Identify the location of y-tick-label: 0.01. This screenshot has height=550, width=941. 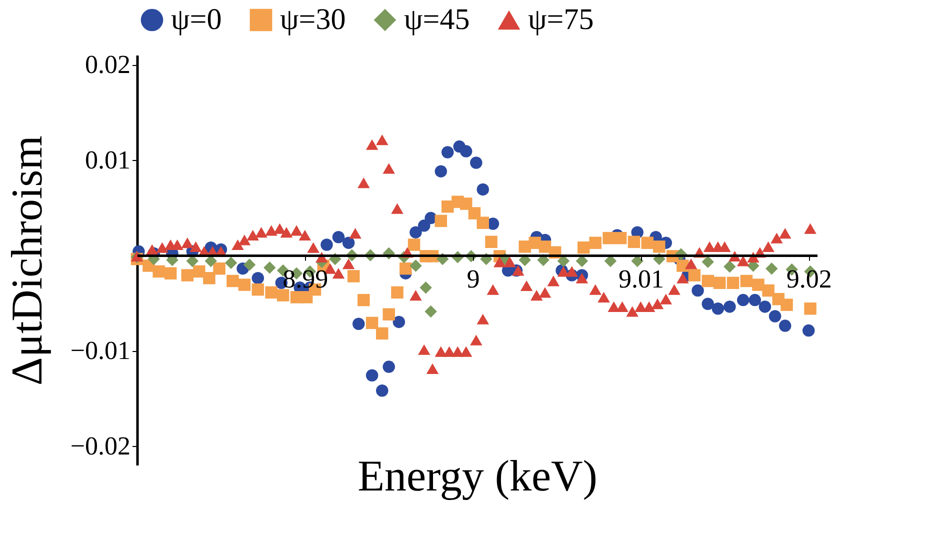
(107, 159).